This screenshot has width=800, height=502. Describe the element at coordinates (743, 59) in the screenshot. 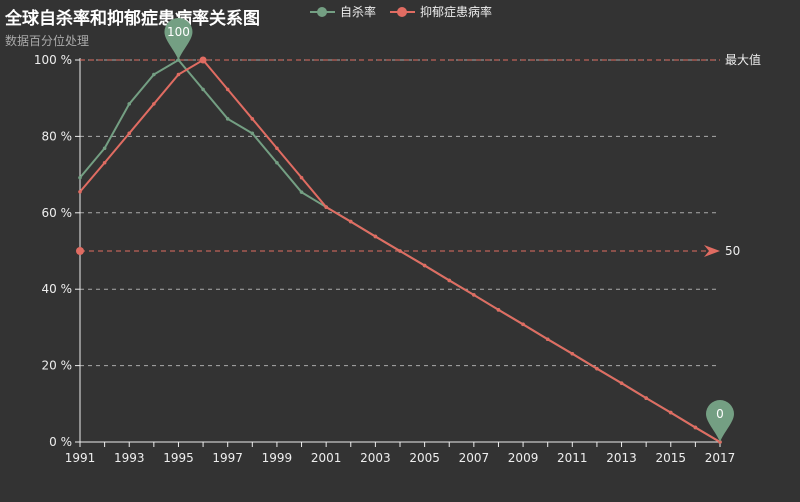

I see `mark-line-label: 最大值` at that location.